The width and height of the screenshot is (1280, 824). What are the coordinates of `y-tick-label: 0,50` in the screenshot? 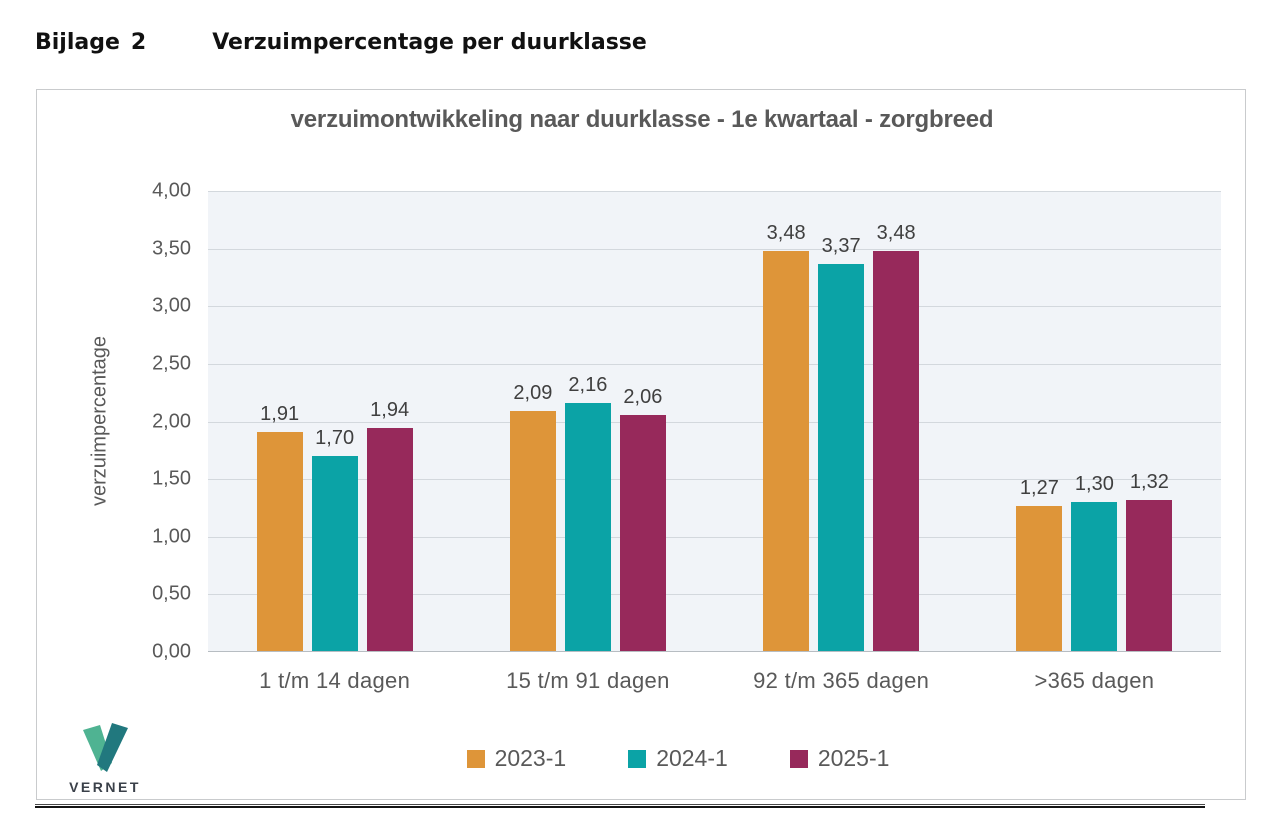 It's located at (171, 593).